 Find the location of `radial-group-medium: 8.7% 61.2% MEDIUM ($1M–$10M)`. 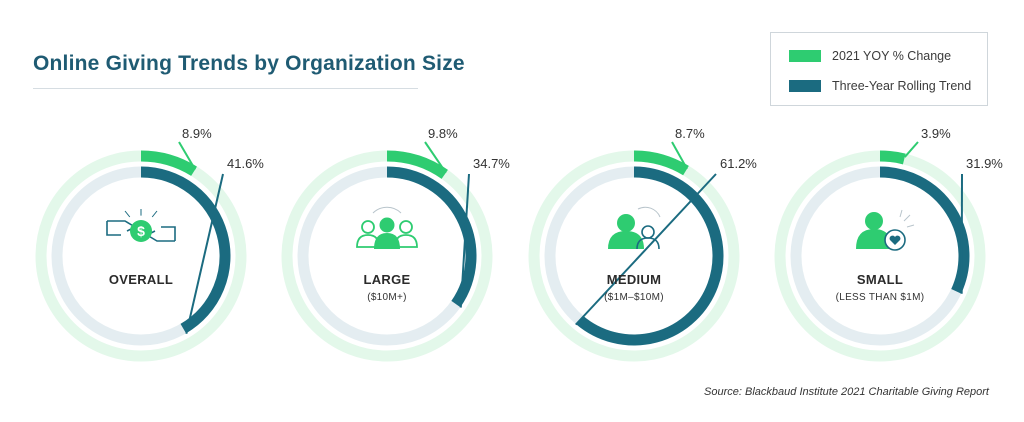

radial-group-medium: 8.7% 61.2% MEDIUM ($1M–$10M) is located at coordinates (642, 244).